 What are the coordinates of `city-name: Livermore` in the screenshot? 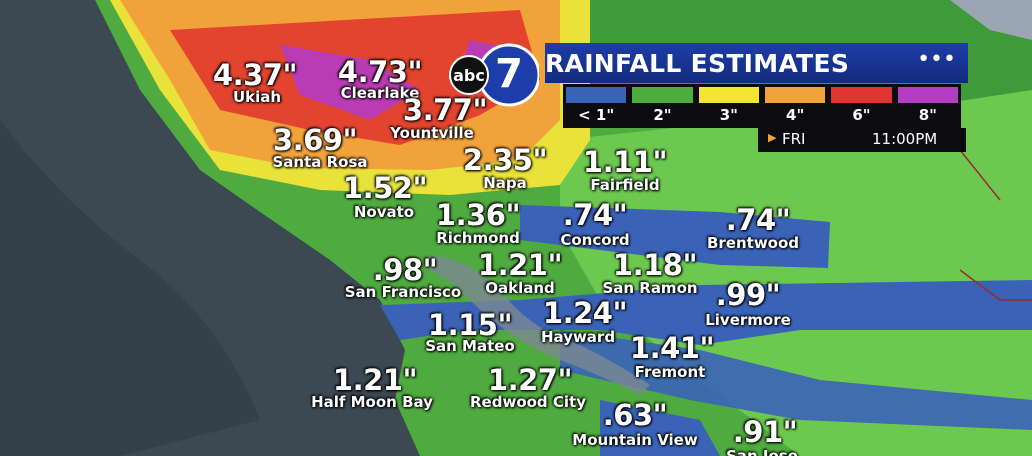 It's located at (748, 320).